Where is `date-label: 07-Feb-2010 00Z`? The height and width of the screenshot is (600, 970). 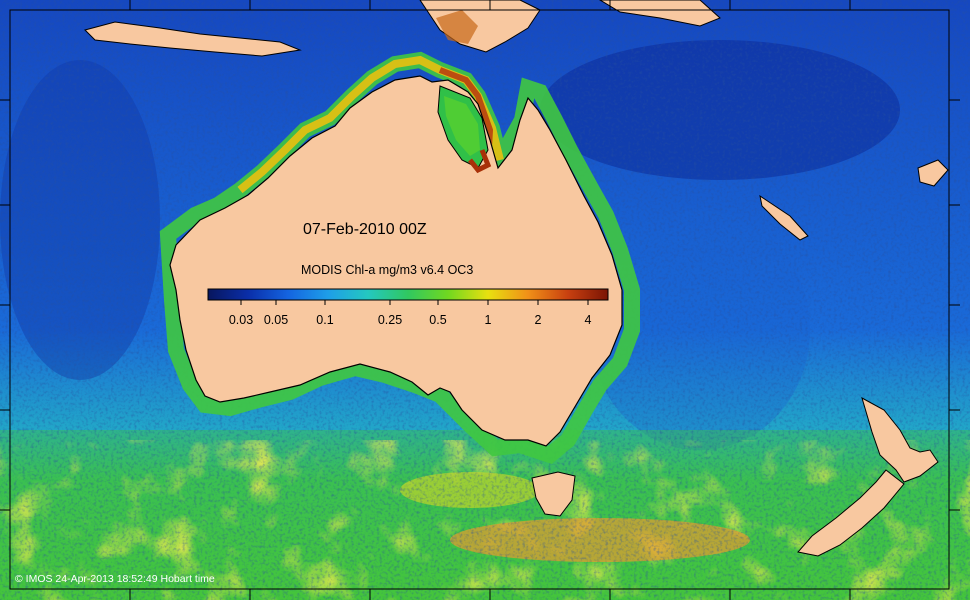
date-label: 07-Feb-2010 00Z is located at coordinates (365, 229).